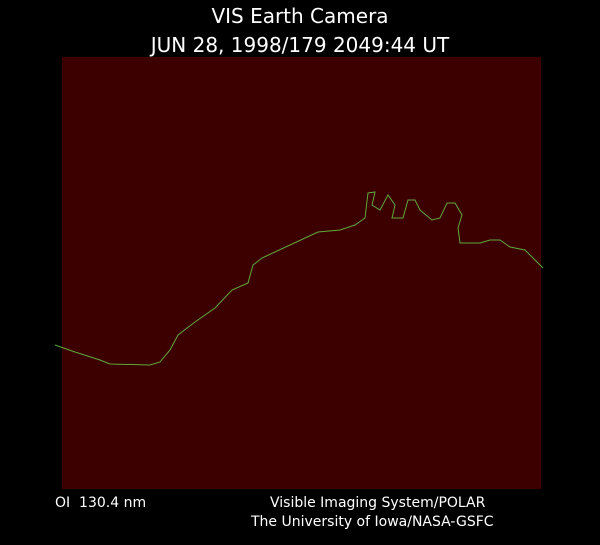  Describe the element at coordinates (100, 503) in the screenshot. I see `filter-label: OI 130.4 nm` at that location.